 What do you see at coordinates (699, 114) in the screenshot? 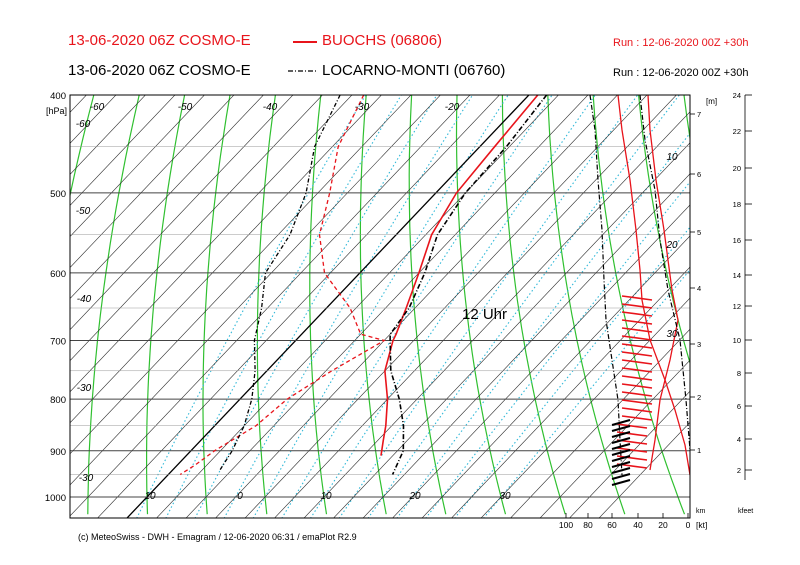
I see `height-tick-label: 7` at bounding box center [699, 114].